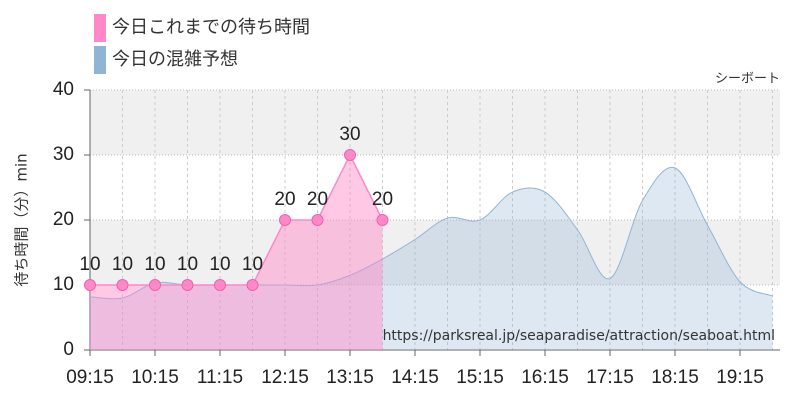  What do you see at coordinates (610, 377) in the screenshot?
I see `x-tick-label: 17:15` at bounding box center [610, 377].